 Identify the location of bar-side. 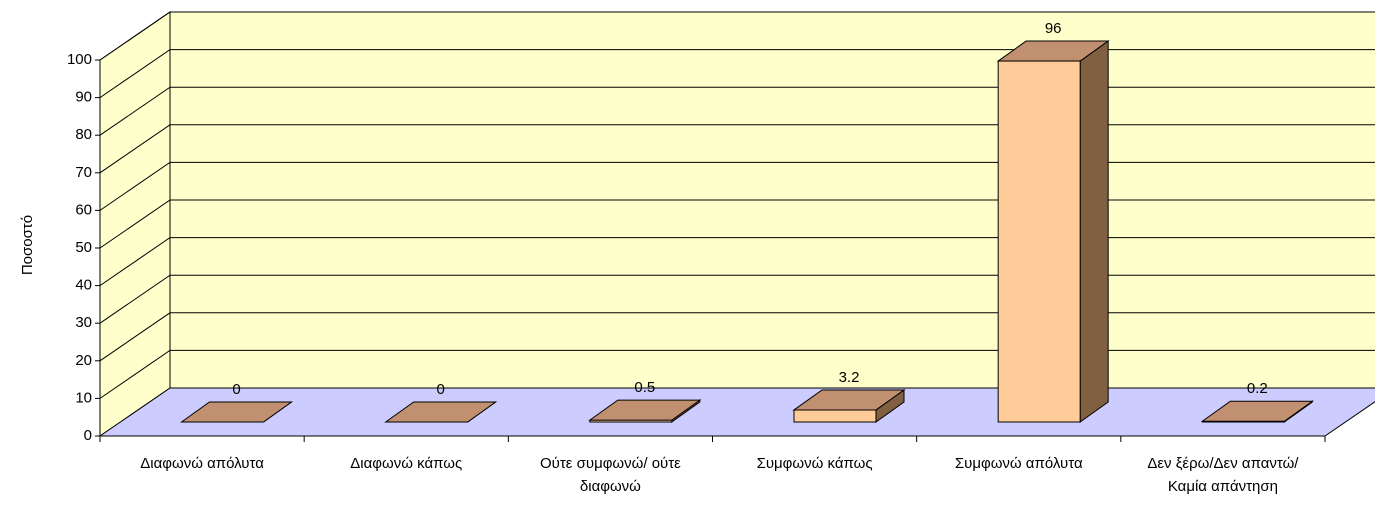
(1094, 231).